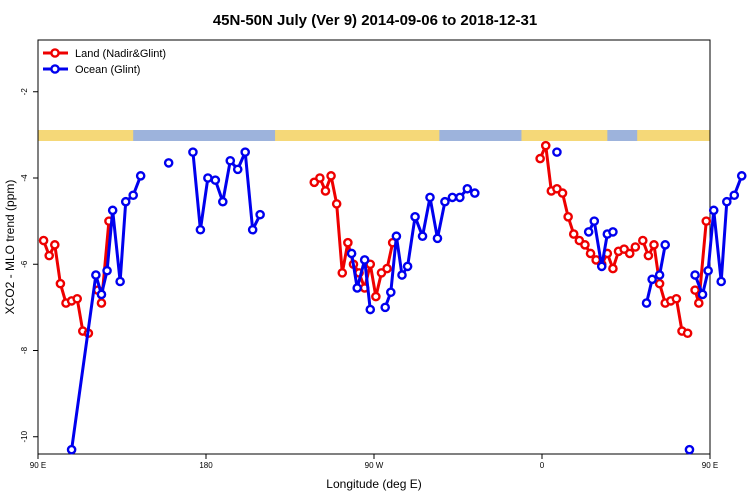 Image resolution: width=750 pixels, height=500 pixels. Describe the element at coordinates (373, 484) in the screenshot. I see `x-axis-label: Longitude (deg E)` at that location.